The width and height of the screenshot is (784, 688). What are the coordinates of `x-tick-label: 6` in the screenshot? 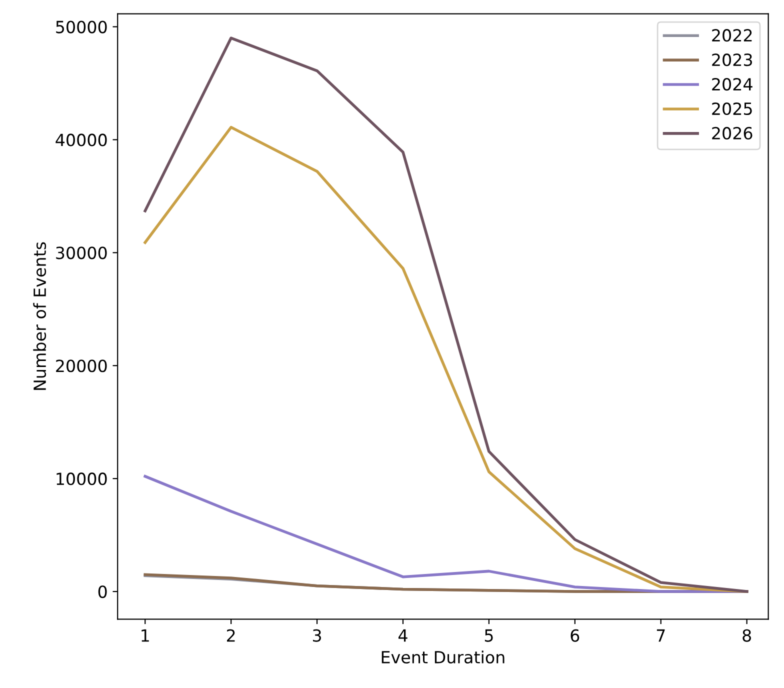 It's located at (575, 635).